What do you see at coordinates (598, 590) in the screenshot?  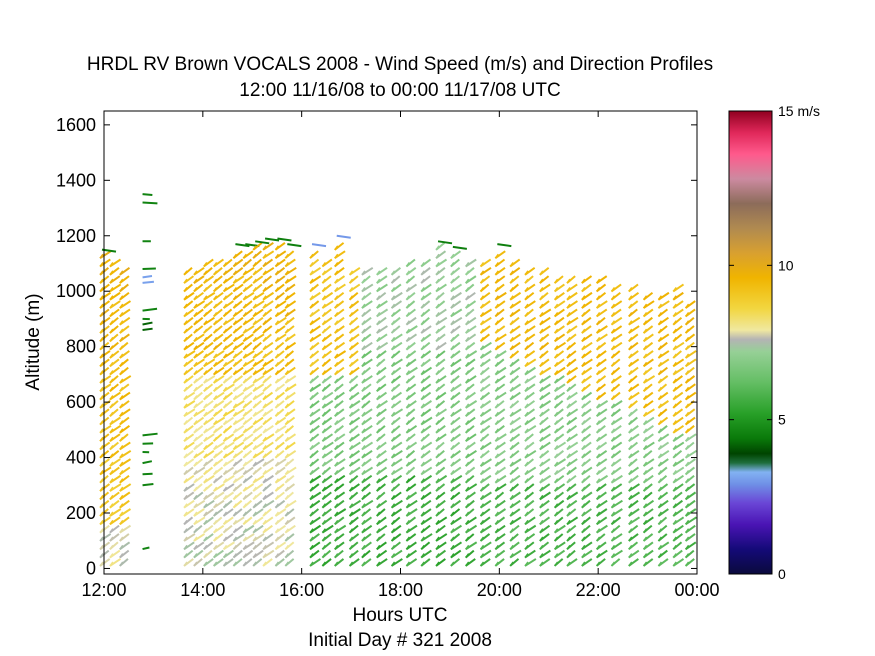 I see `x-tick-label: 22:00` at bounding box center [598, 590].